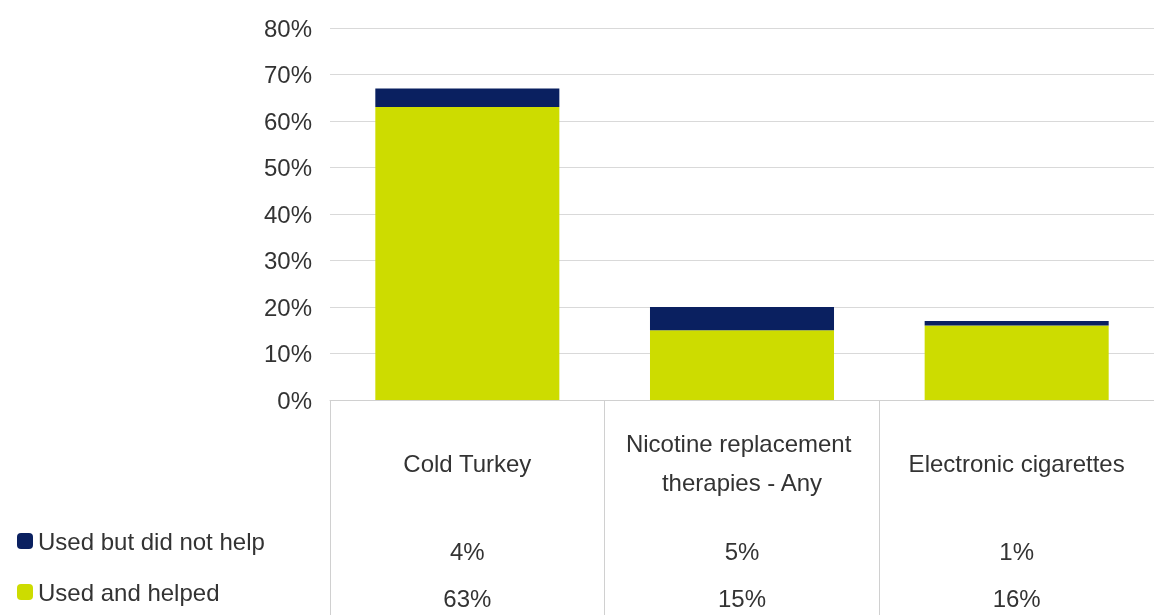 The image size is (1154, 615). I want to click on data-label: 1%, so click(1017, 551).